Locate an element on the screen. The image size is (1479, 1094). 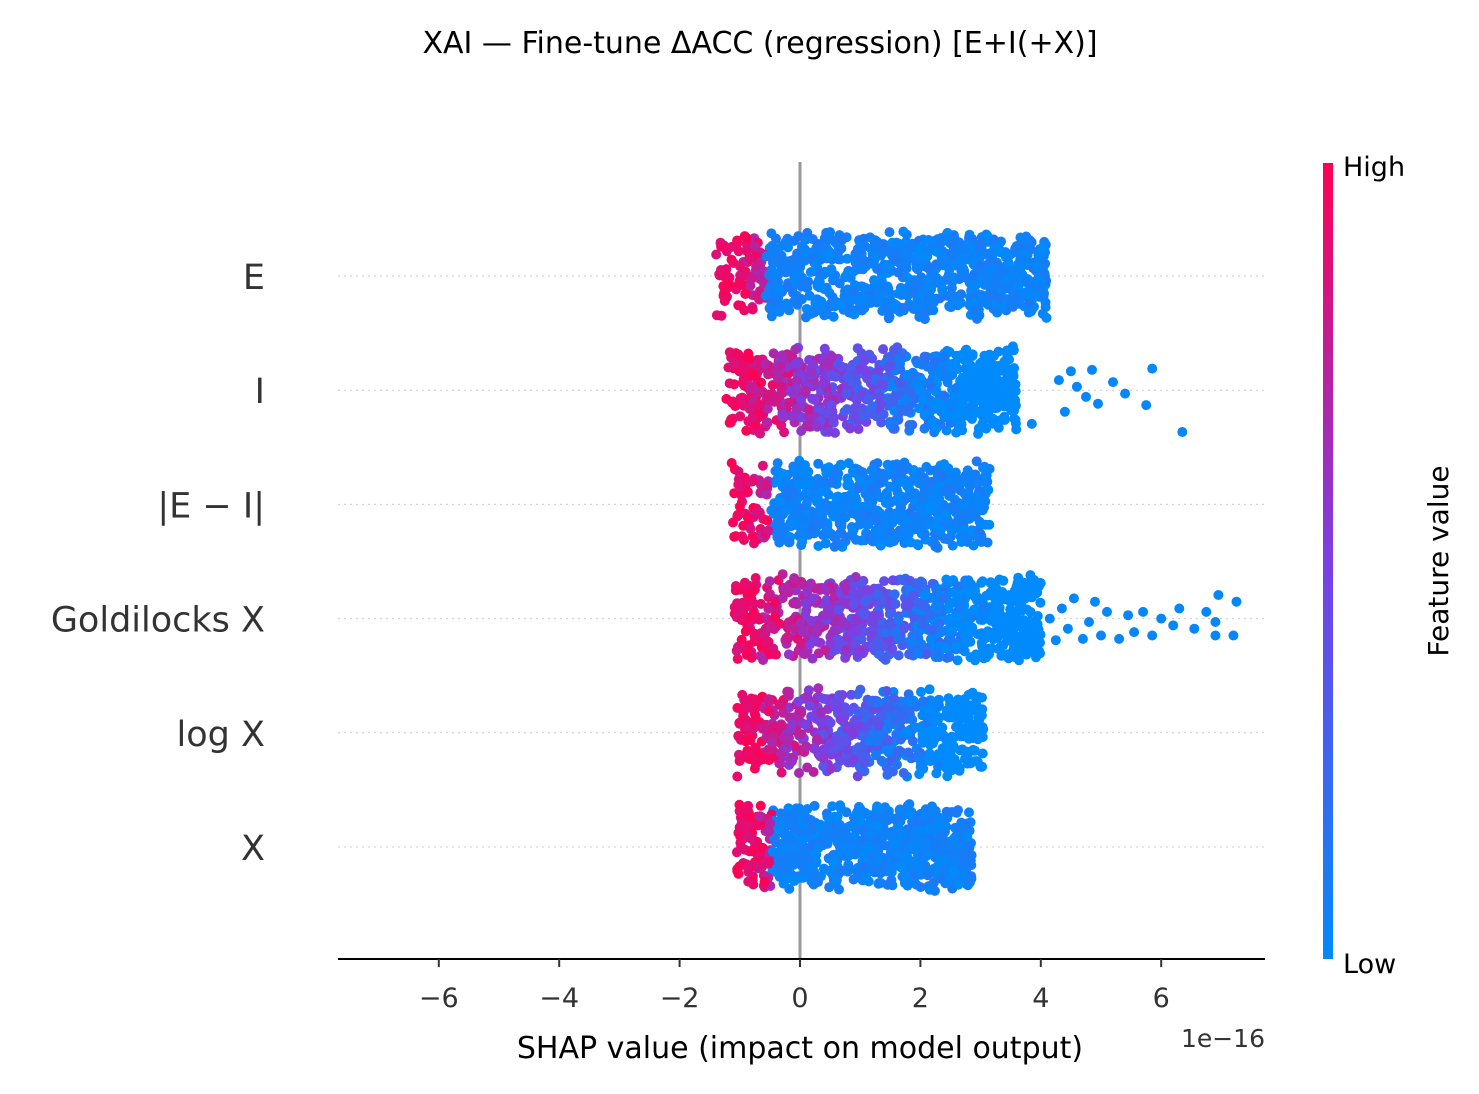
colorbar is located at coordinates (1328, 561).